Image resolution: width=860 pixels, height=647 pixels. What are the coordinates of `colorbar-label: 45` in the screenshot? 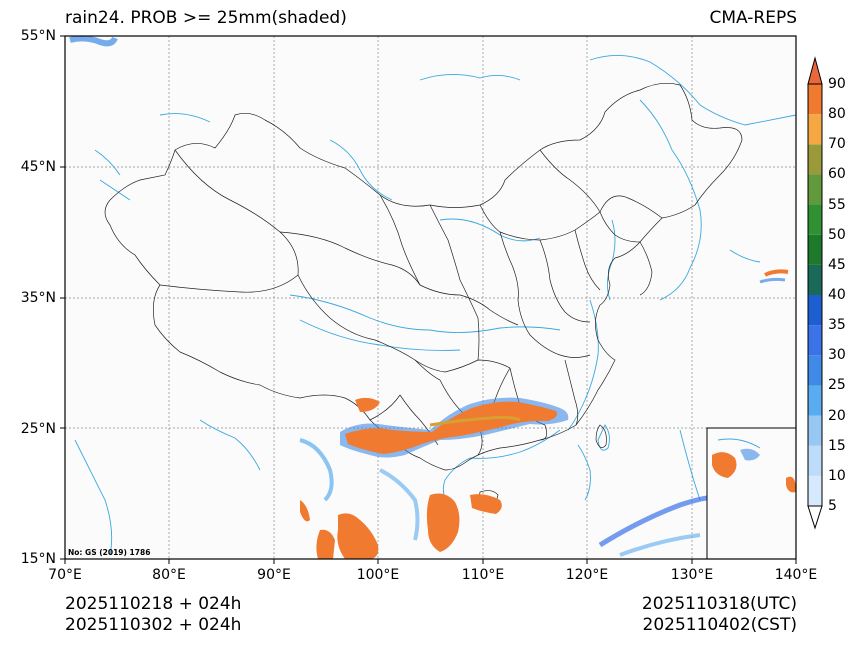 It's located at (837, 264).